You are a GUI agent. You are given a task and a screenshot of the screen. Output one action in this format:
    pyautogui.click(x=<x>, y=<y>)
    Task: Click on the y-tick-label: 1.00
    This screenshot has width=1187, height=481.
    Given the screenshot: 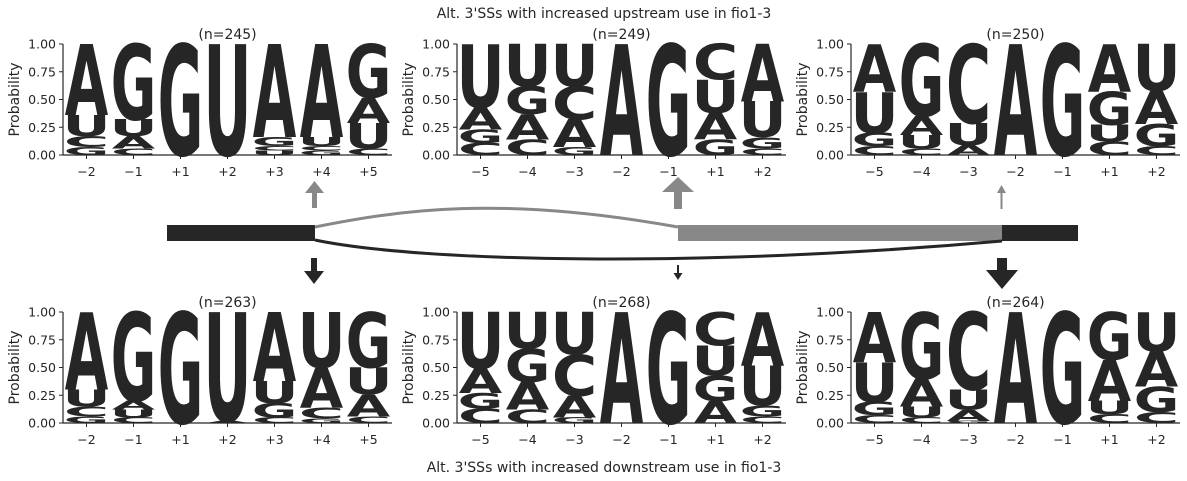 What is the action you would take?
    pyautogui.click(x=436, y=44)
    